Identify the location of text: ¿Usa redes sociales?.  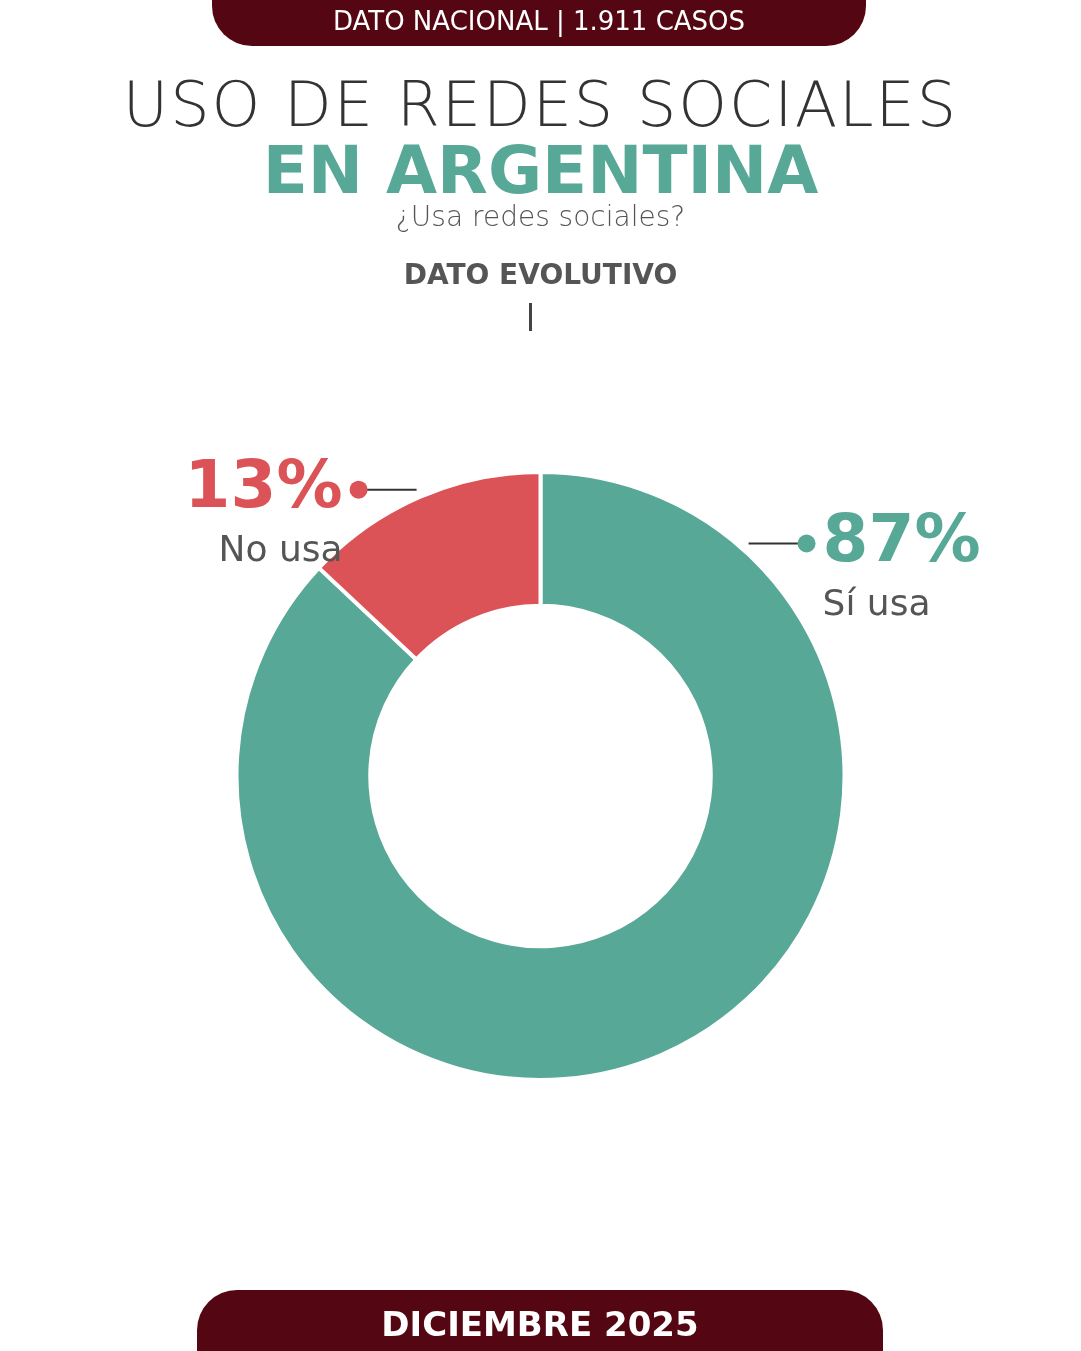
(540, 216).